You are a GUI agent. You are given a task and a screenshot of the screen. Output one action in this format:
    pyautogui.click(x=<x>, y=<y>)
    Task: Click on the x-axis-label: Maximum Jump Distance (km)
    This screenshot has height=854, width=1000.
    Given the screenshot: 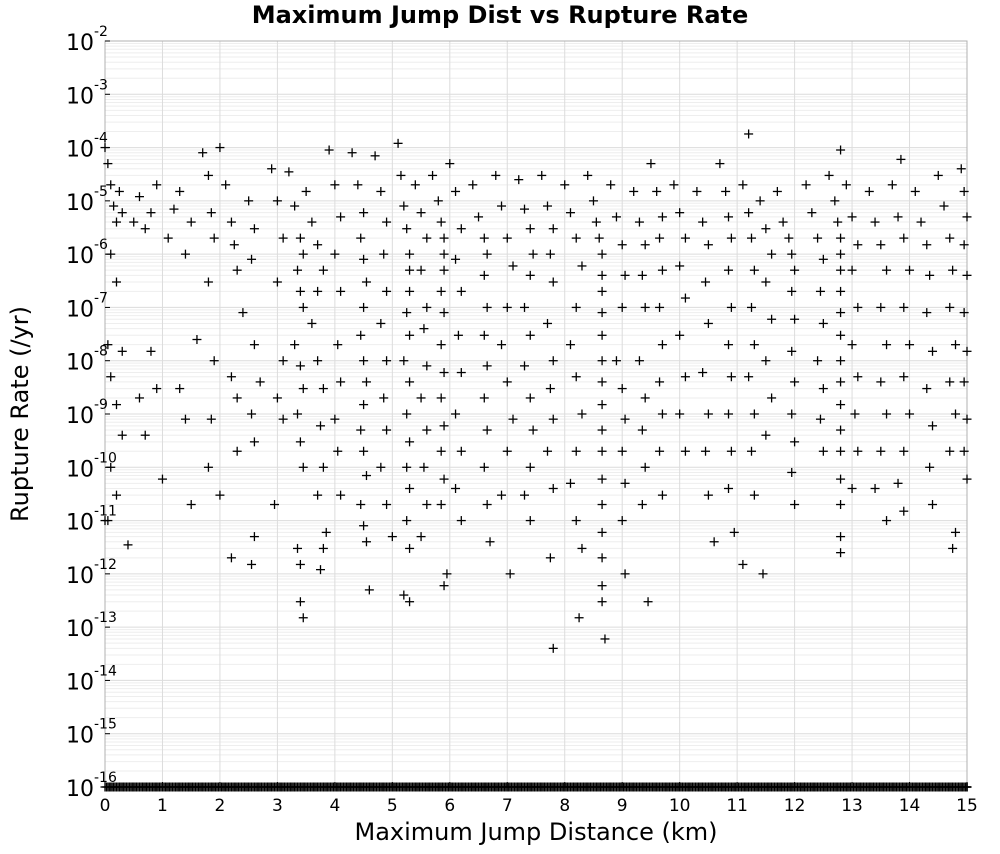 What is the action you would take?
    pyautogui.click(x=536, y=832)
    